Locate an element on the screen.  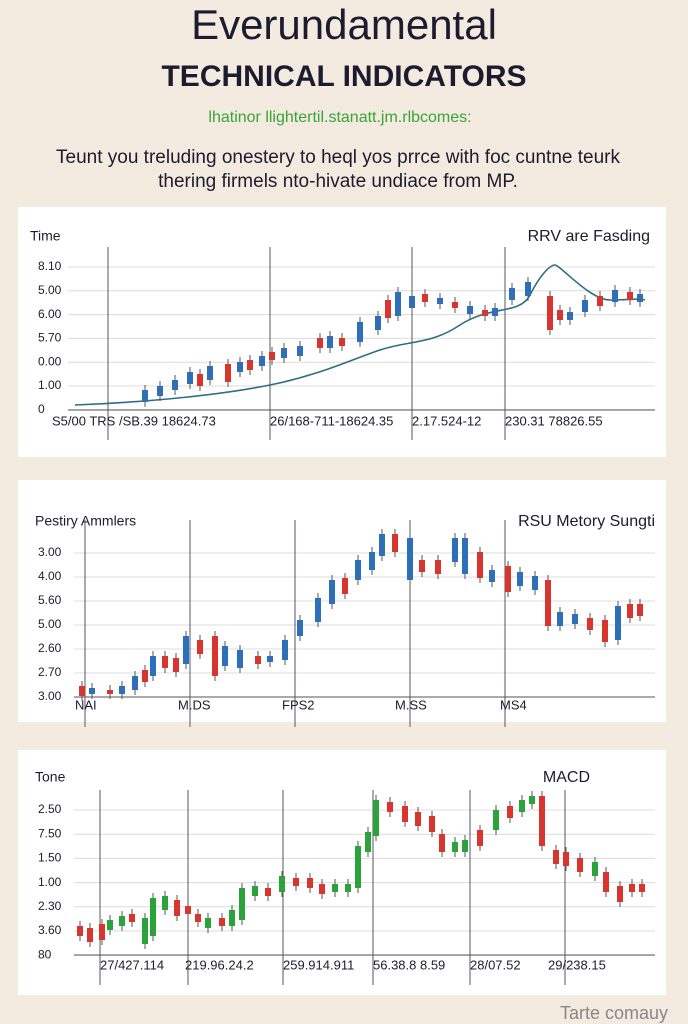
panel-title: RSU Metory Sungti is located at coordinates (586, 521).